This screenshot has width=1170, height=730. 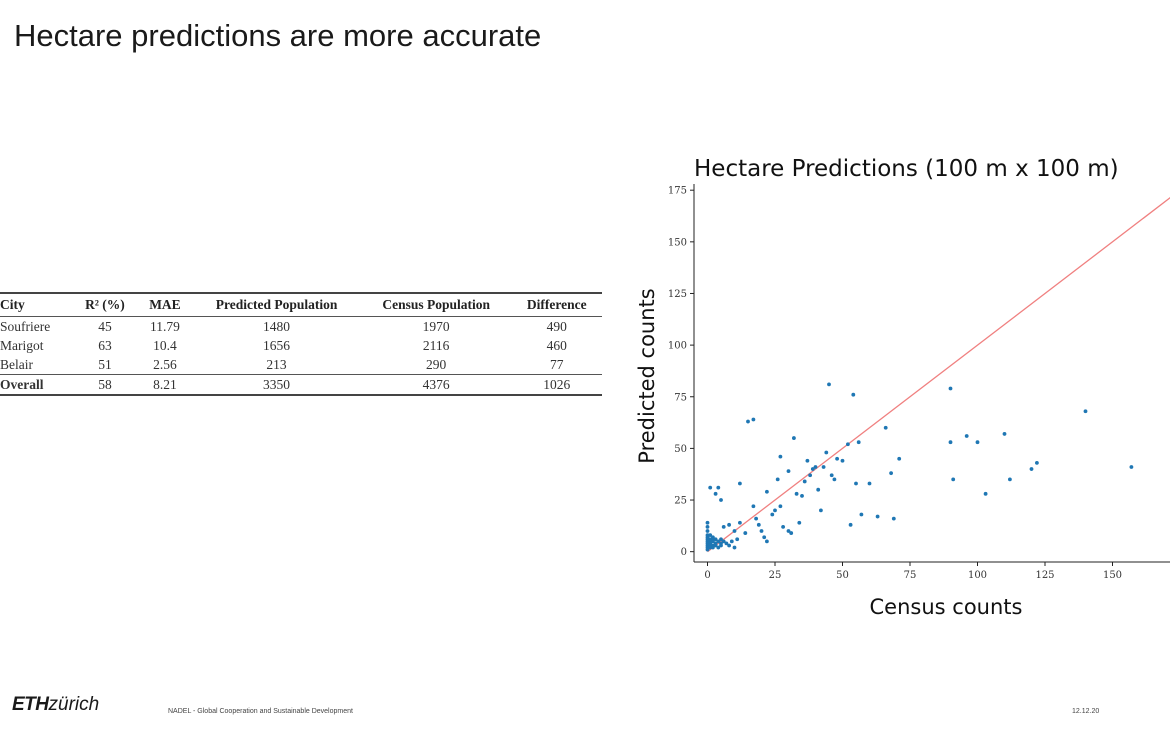 I want to click on table-row-overall: Overall 58 8.21 3350 4376 1026, so click(x=301, y=384).